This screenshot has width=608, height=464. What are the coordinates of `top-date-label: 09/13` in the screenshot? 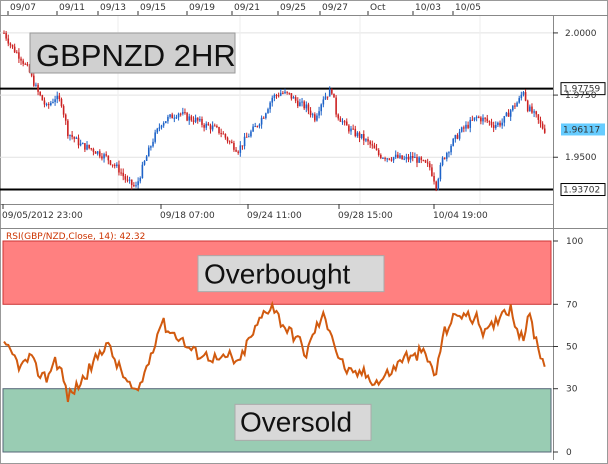 It's located at (113, 8).